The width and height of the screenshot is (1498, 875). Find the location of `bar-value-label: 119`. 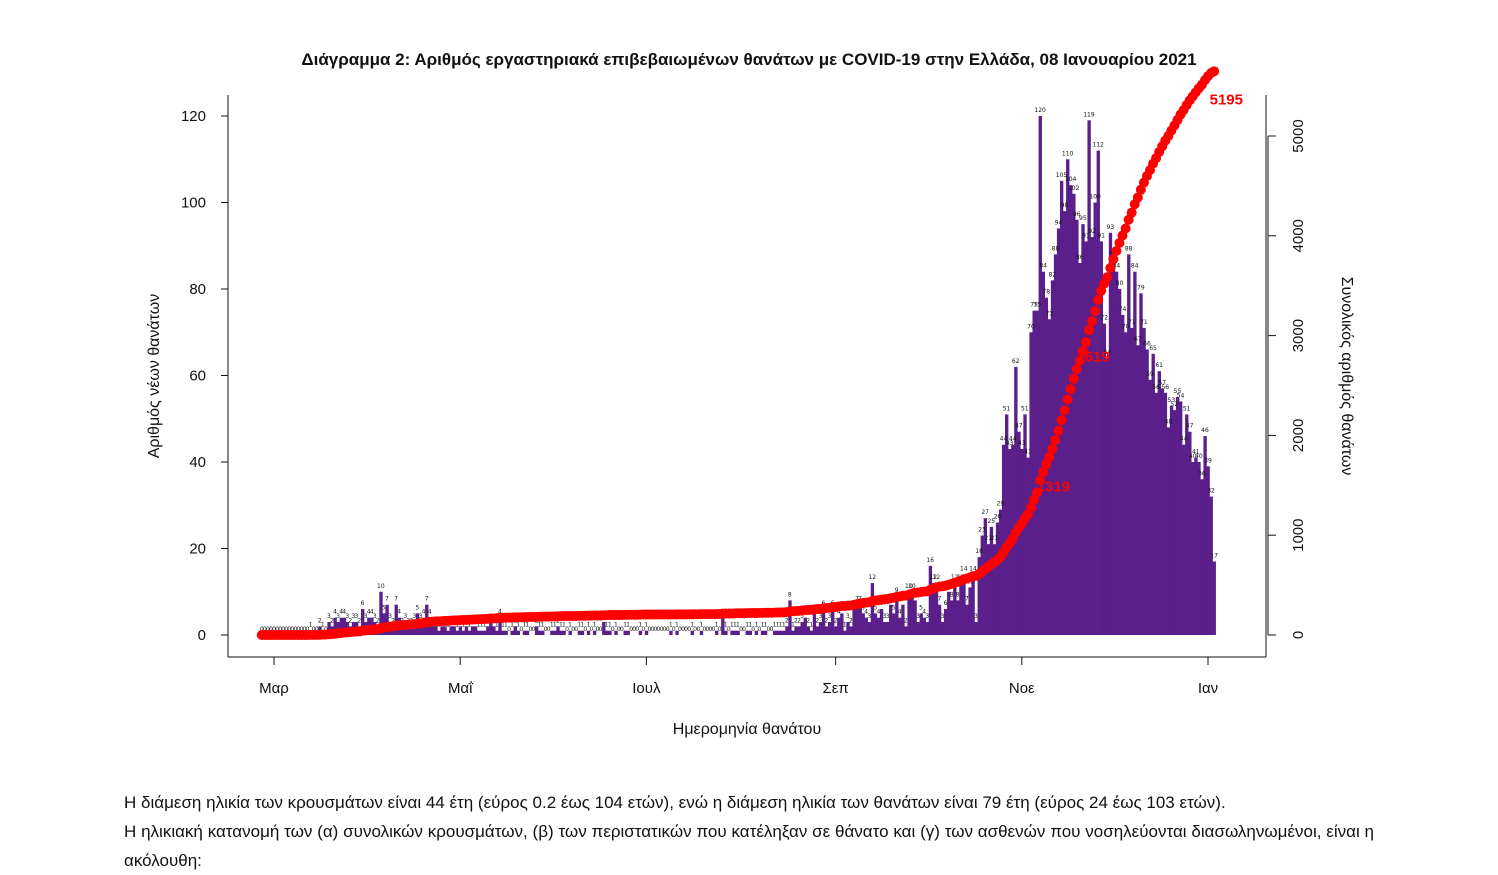

bar-value-label: 119 is located at coordinates (1089, 114).